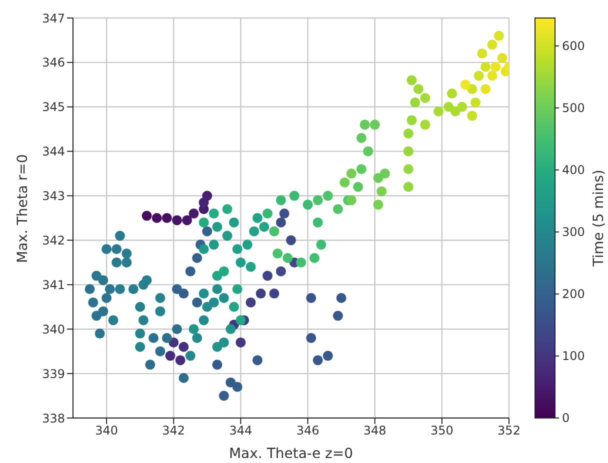 The height and width of the screenshot is (463, 608). Describe the element at coordinates (53, 329) in the screenshot. I see `y-tick-label: 340` at that location.